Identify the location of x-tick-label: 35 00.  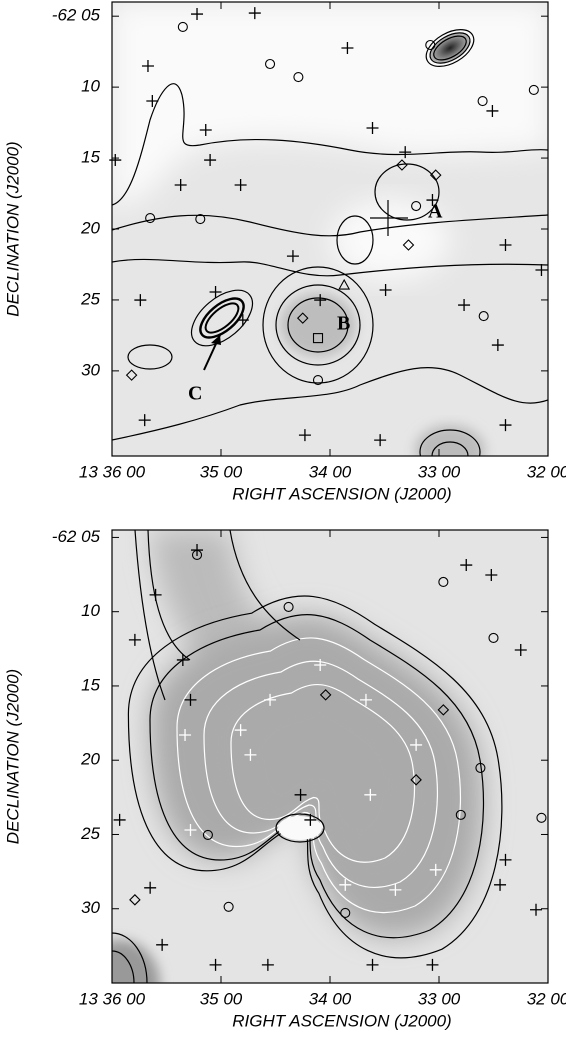
(221, 471).